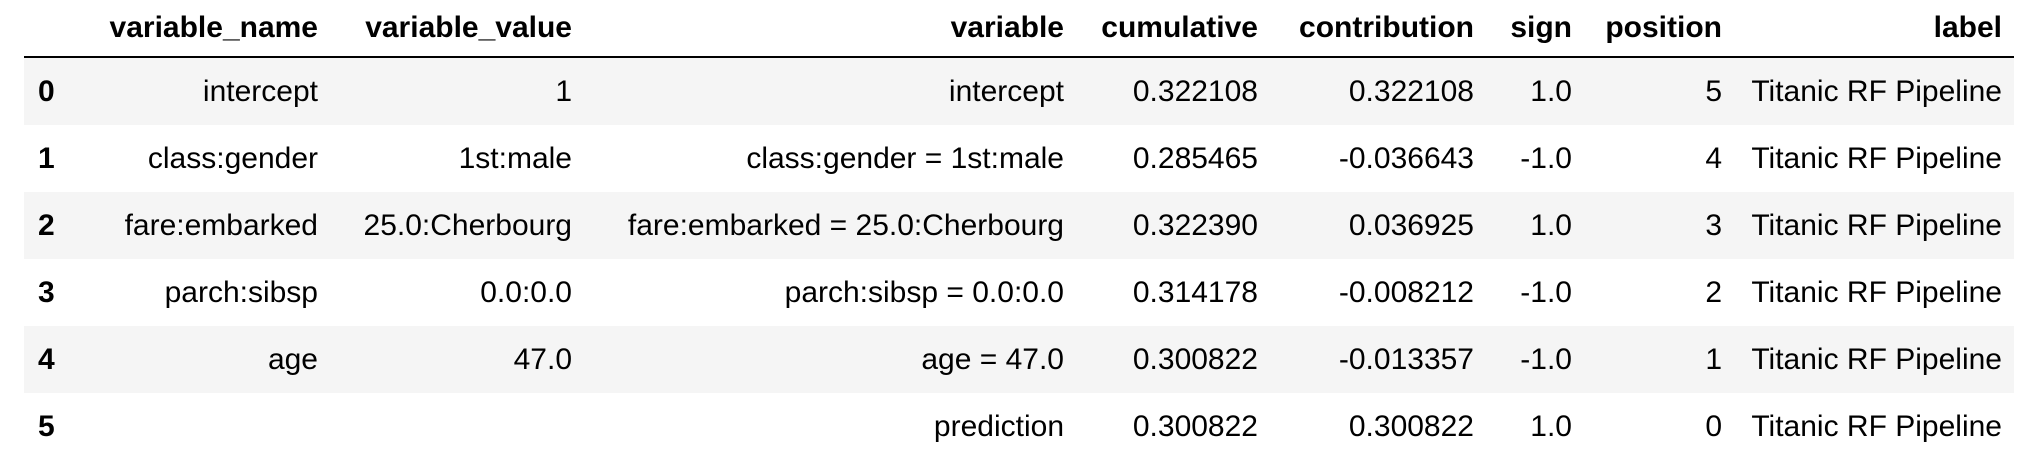 This screenshot has width=2026, height=476. I want to click on cell-position: 3, so click(1713, 225).